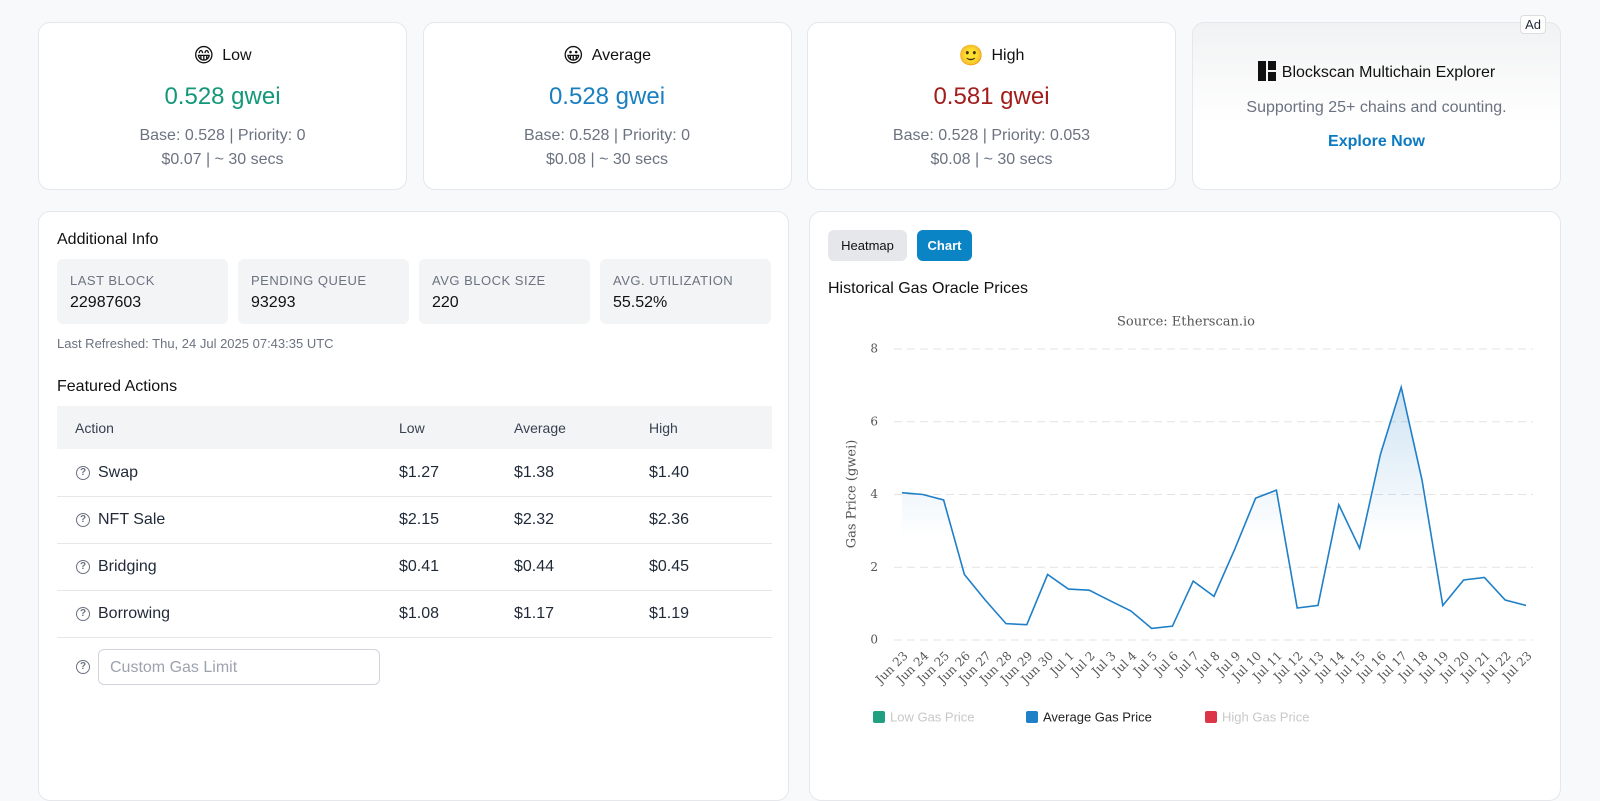 The width and height of the screenshot is (1600, 801). I want to click on legend-label: Low Gas Price, so click(932, 716).